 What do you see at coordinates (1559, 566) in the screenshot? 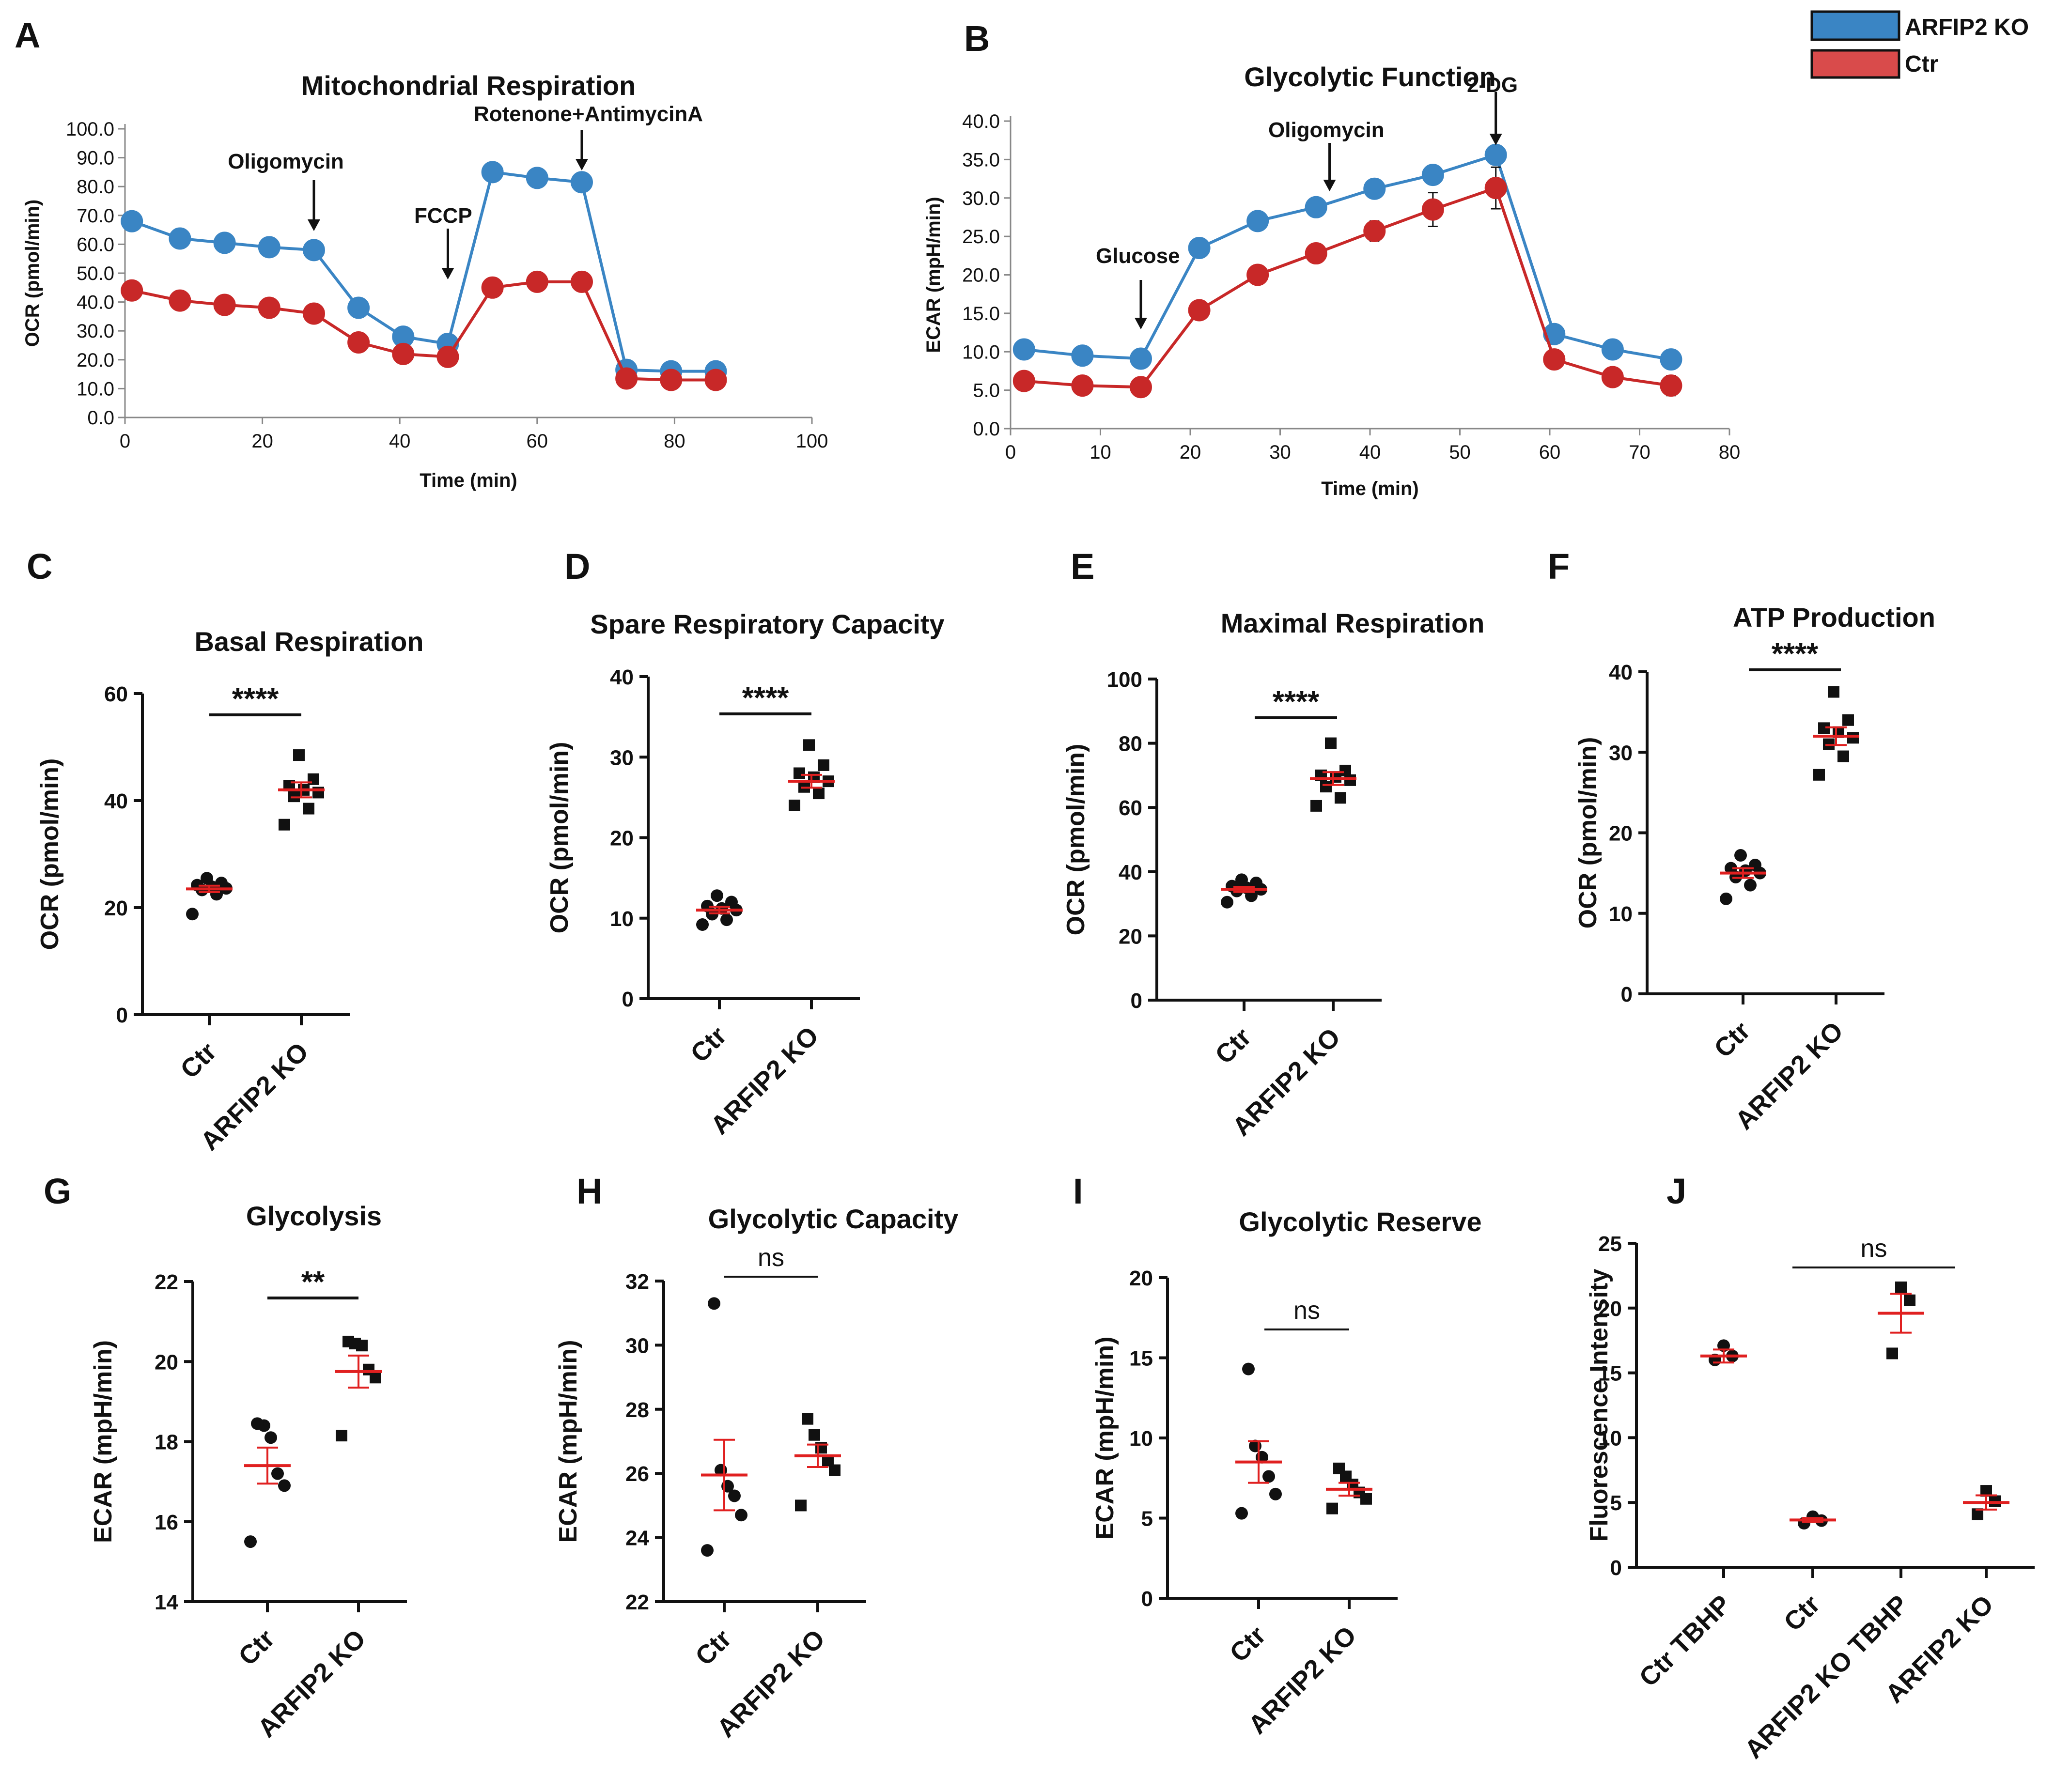
I see `panel-letter-F: F` at bounding box center [1559, 566].